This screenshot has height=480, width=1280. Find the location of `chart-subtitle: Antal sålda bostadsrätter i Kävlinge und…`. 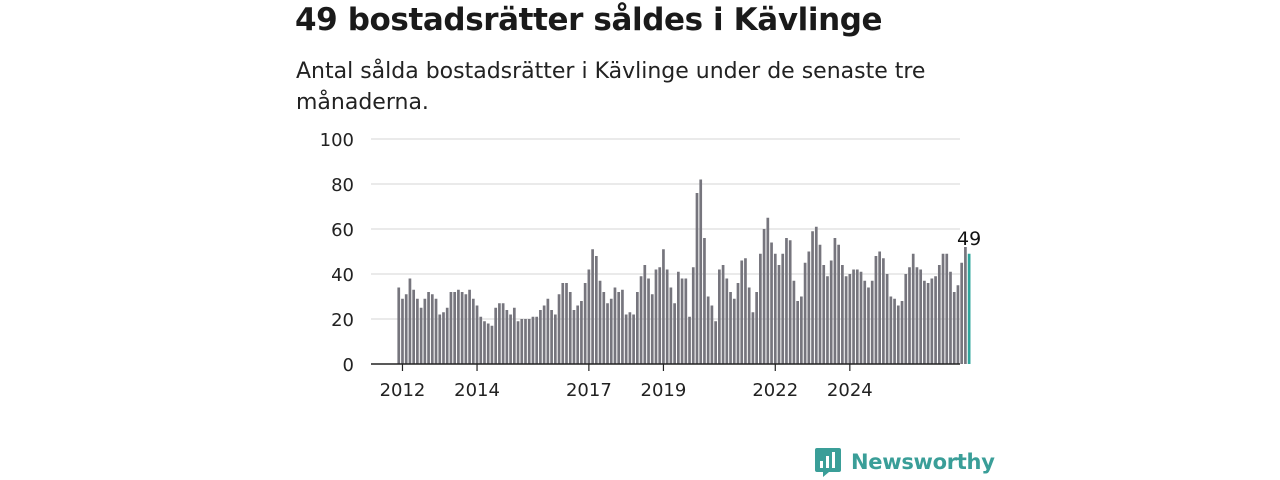

chart-subtitle: Antal sålda bostadsrätter i Kävlinge und… is located at coordinates (611, 87).